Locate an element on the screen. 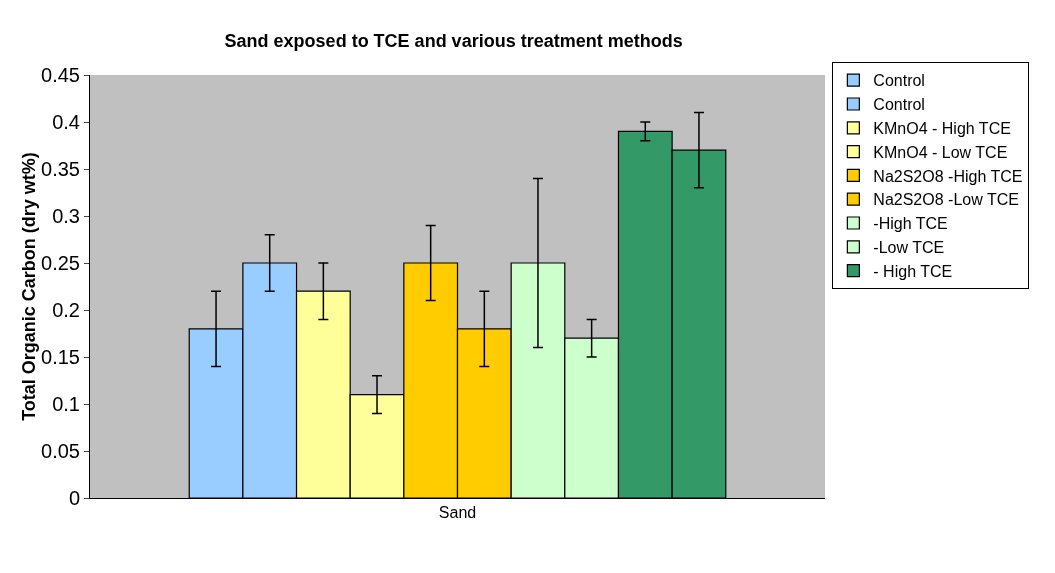  legend-label: KMnO4 - High TCE is located at coordinates (942, 129).